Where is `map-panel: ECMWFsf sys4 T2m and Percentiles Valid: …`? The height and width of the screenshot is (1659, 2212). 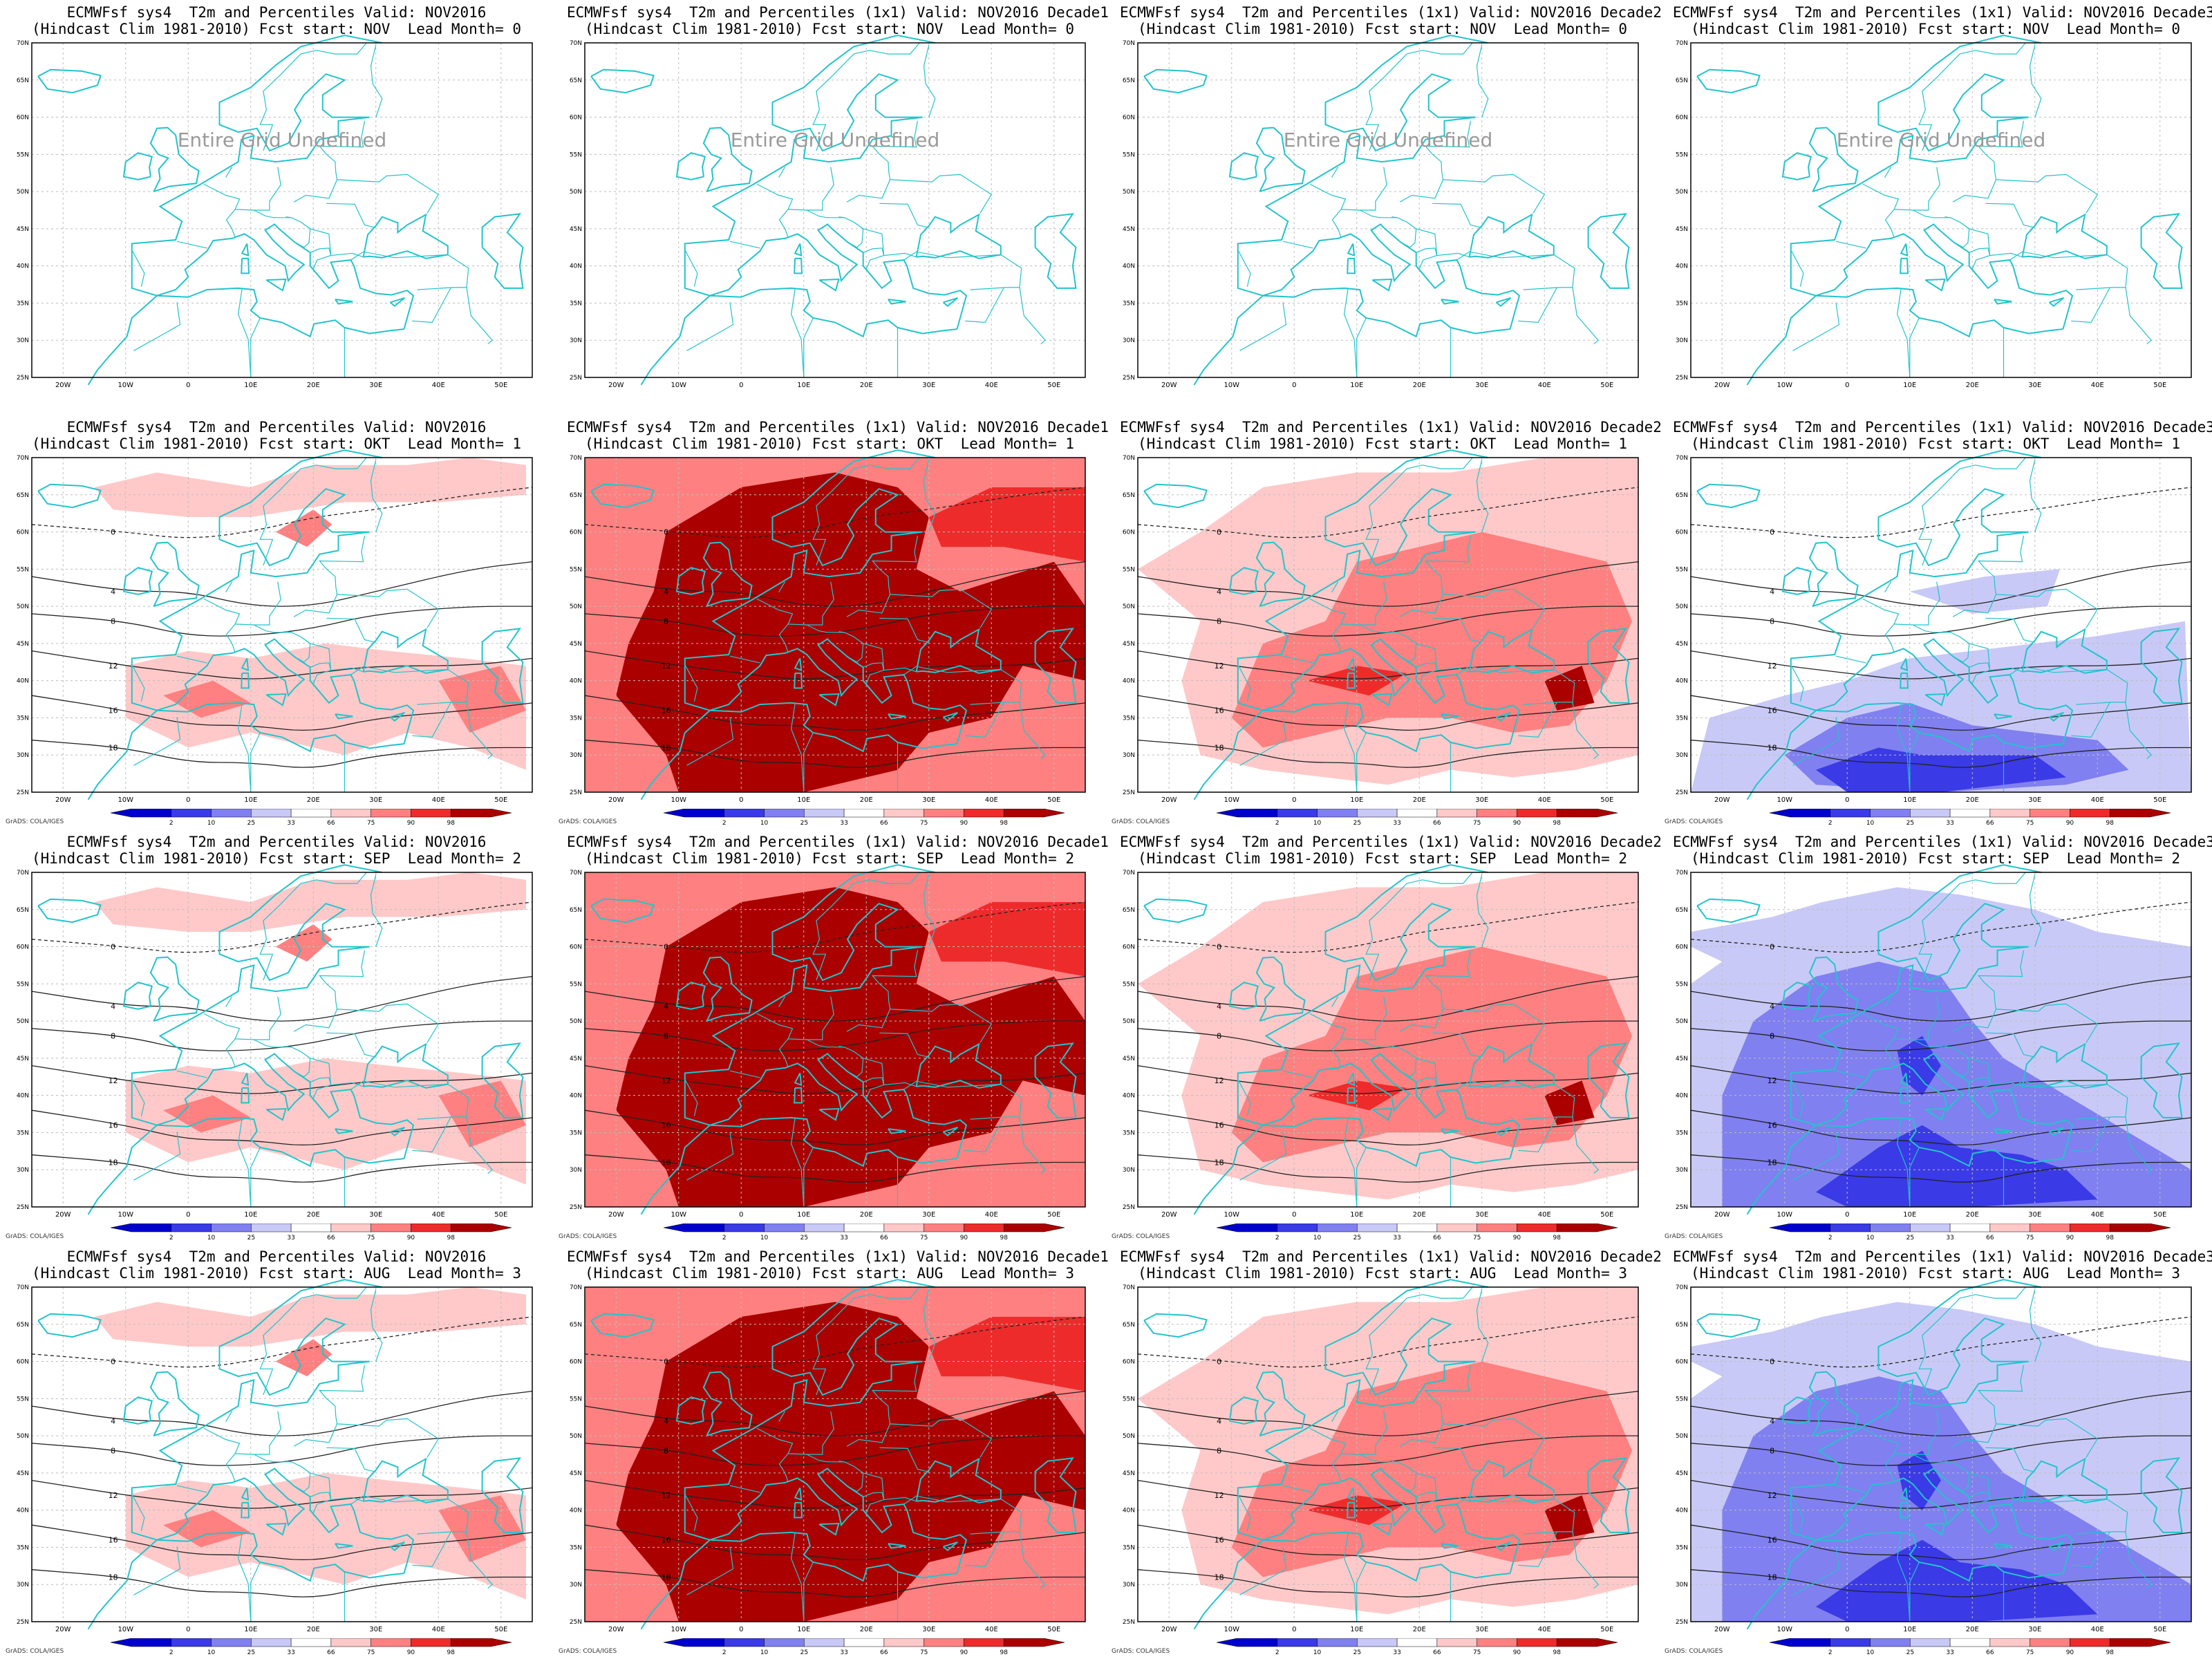 map-panel: ECMWFsf sys4 T2m and Percentiles Valid: … is located at coordinates (276, 208).